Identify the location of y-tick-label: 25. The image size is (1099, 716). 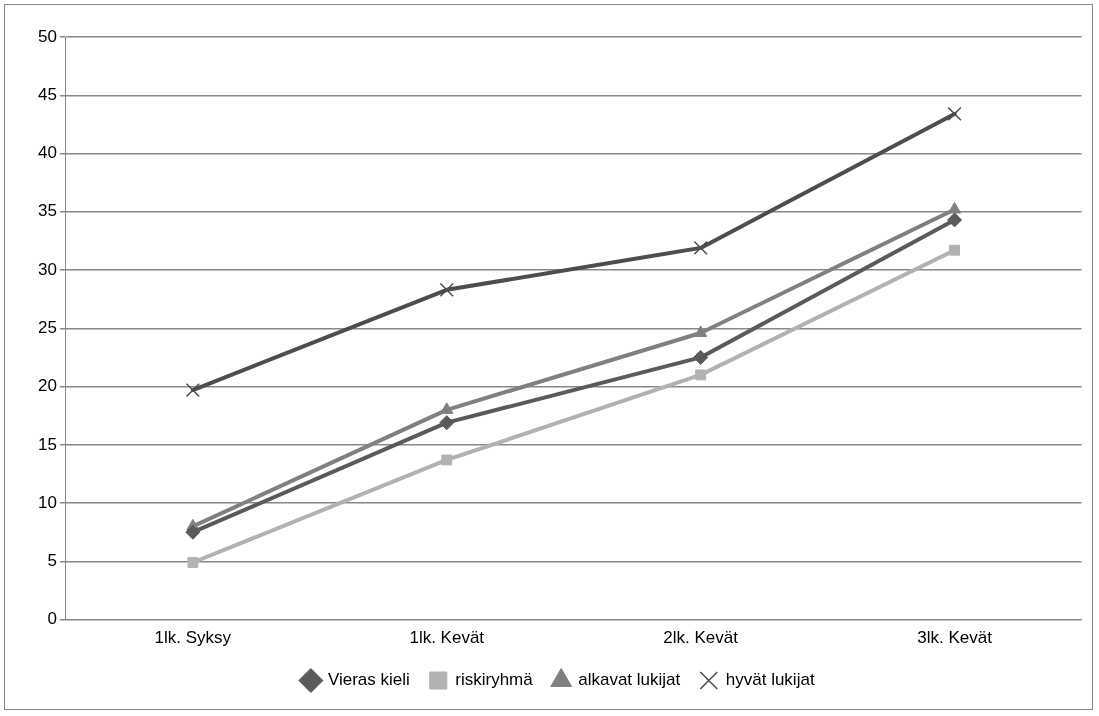
(47, 327).